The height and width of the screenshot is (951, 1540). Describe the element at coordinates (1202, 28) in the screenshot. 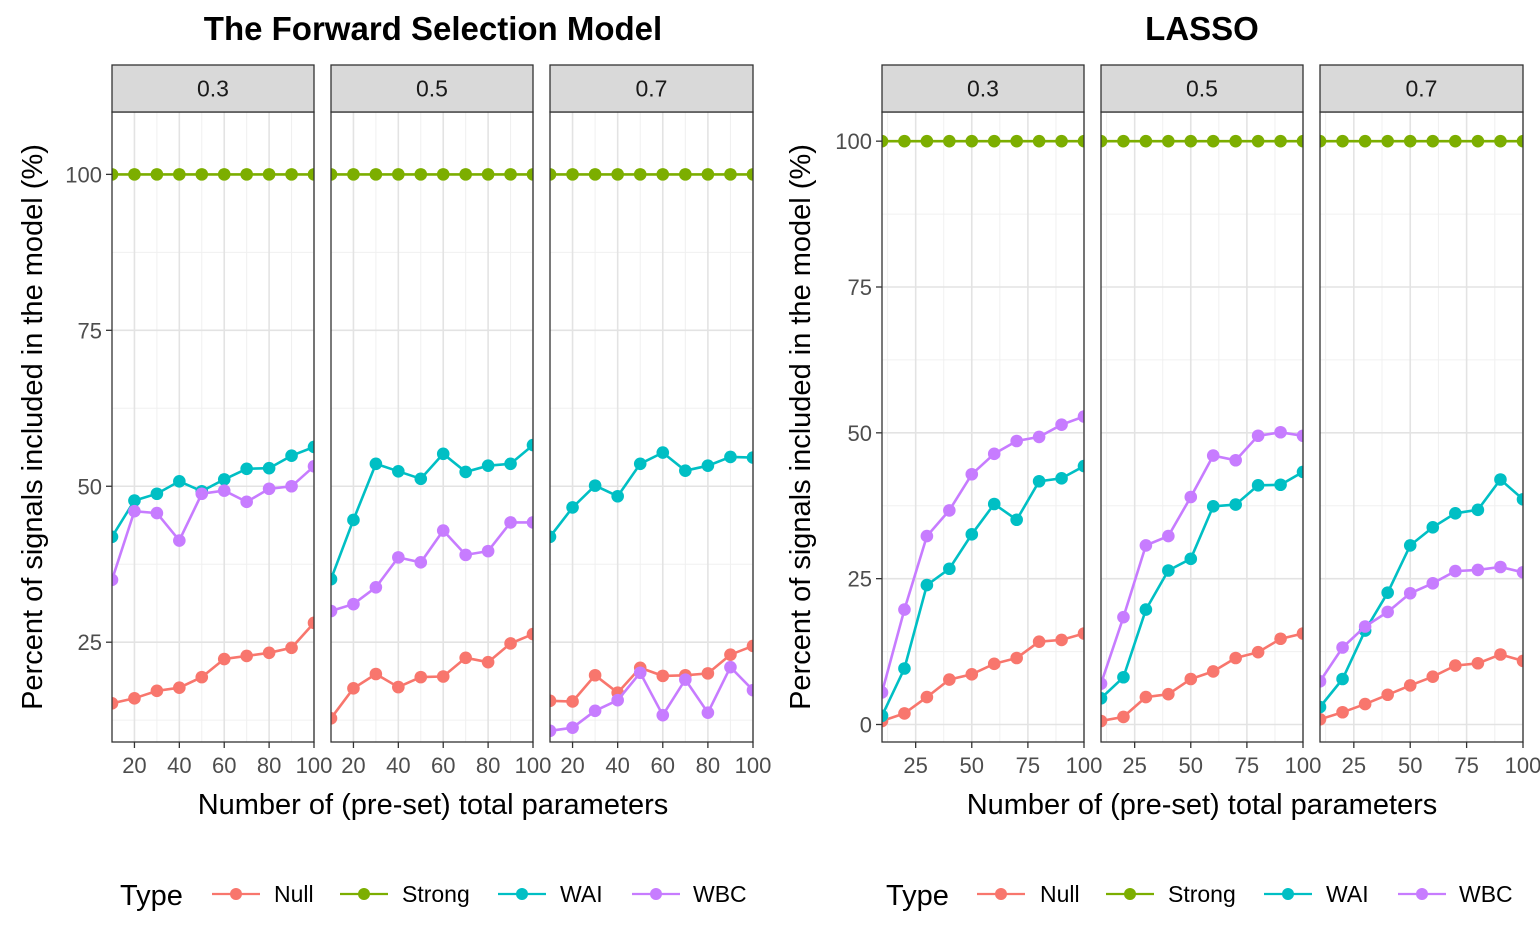

I see `chart-title-lasso: LASSO` at that location.